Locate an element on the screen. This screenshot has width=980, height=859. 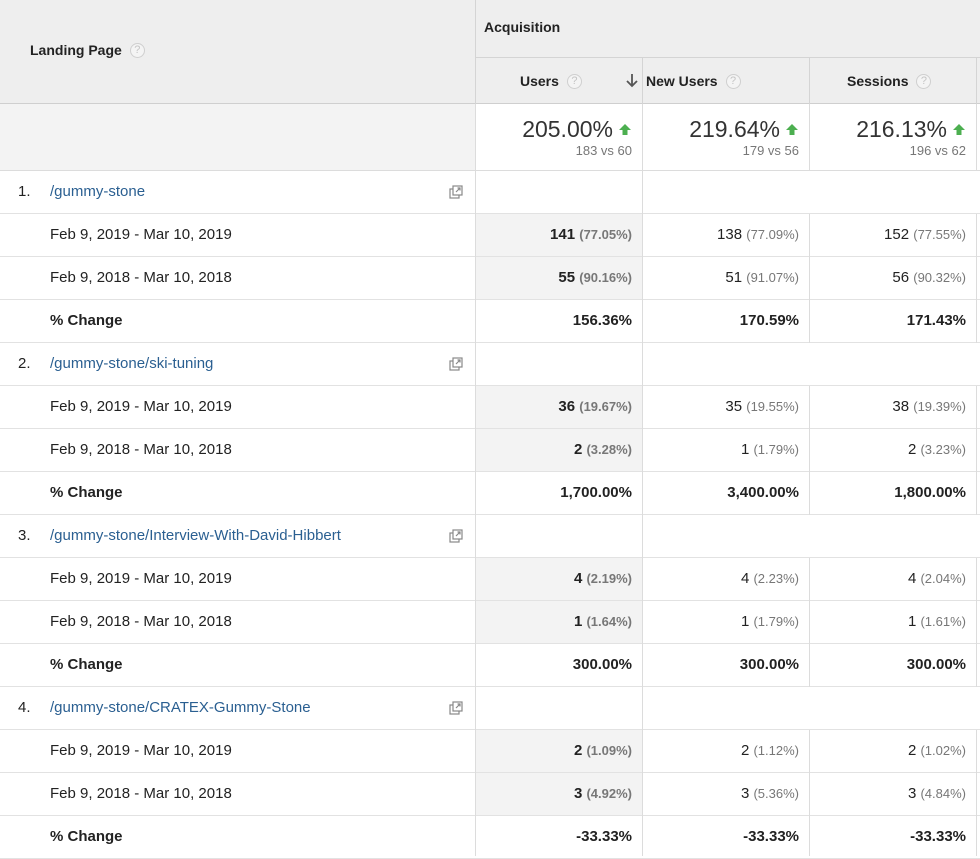
cell-percent: (1.61%) is located at coordinates (943, 621).